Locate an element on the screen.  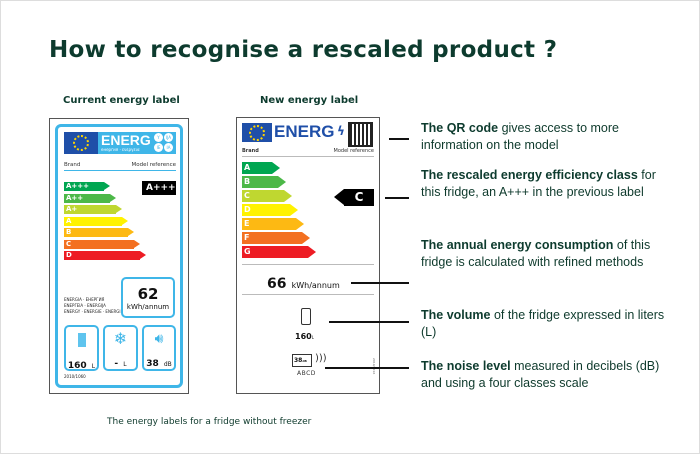
regulation-number: 2019/2016 is located at coordinates (374, 366).